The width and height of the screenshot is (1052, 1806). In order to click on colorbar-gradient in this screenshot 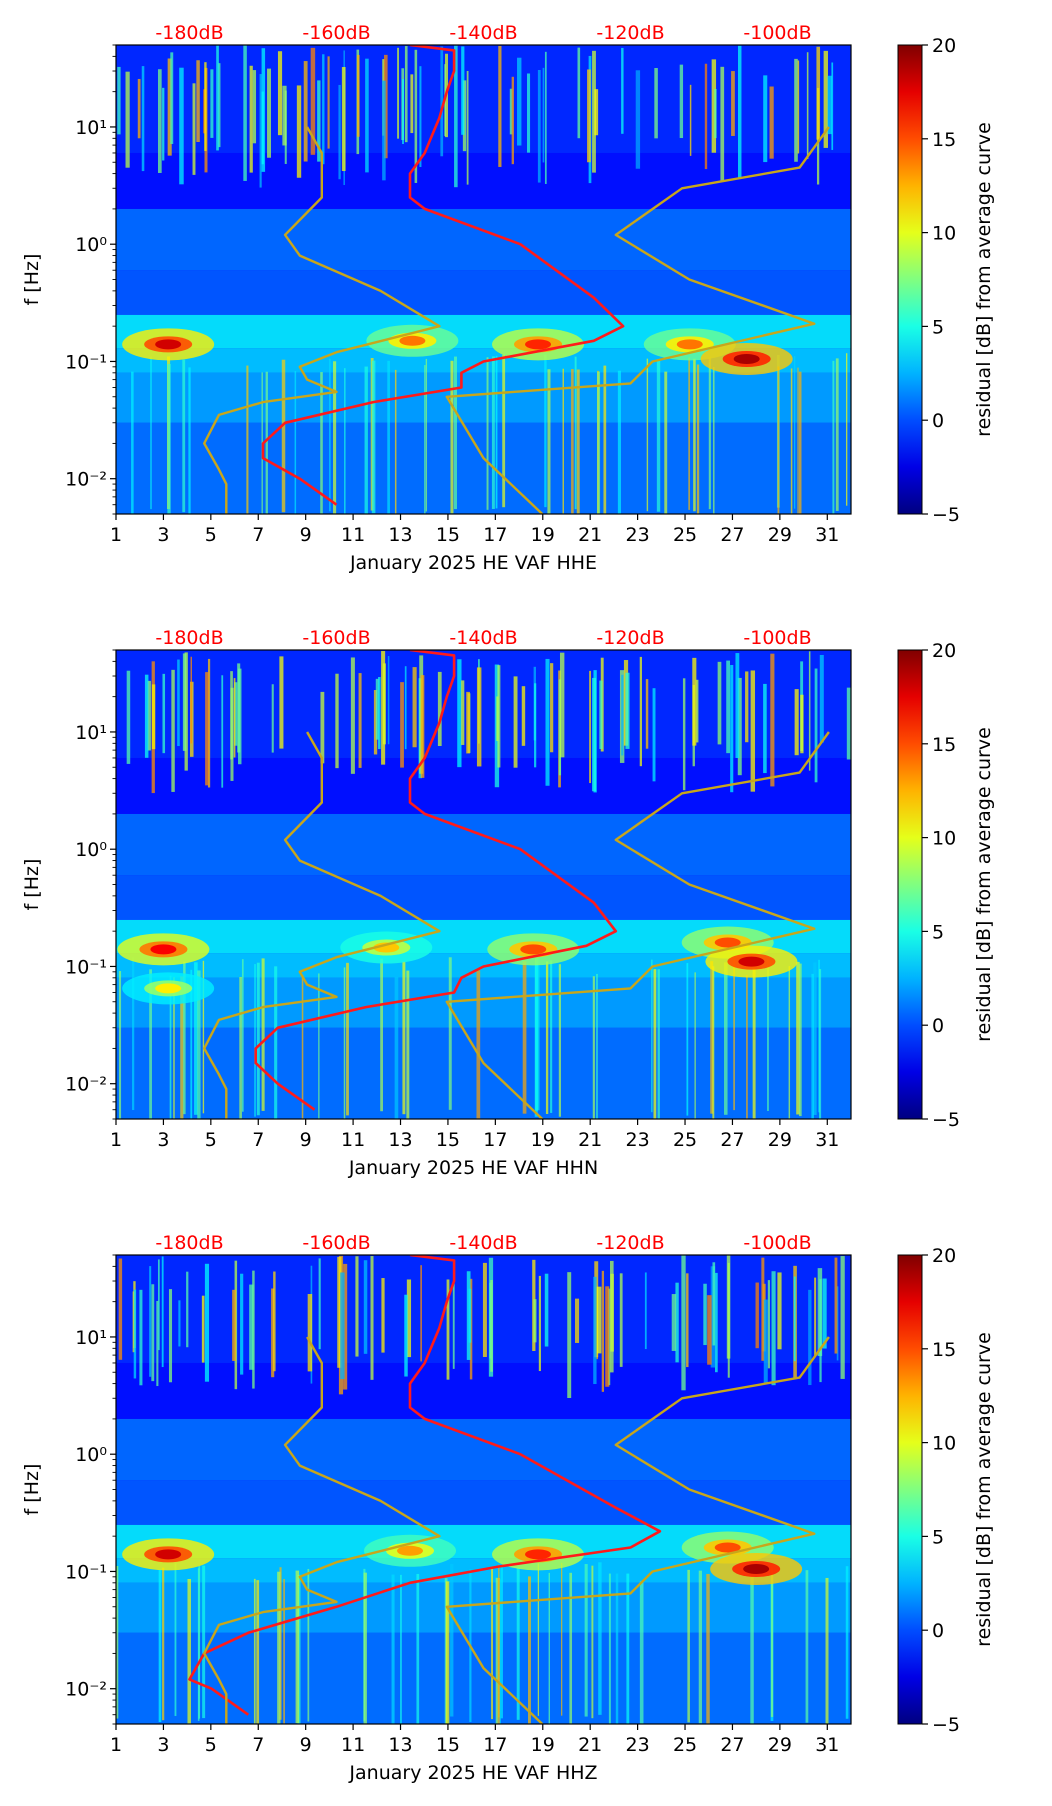, I will do `click(910, 1489)`.